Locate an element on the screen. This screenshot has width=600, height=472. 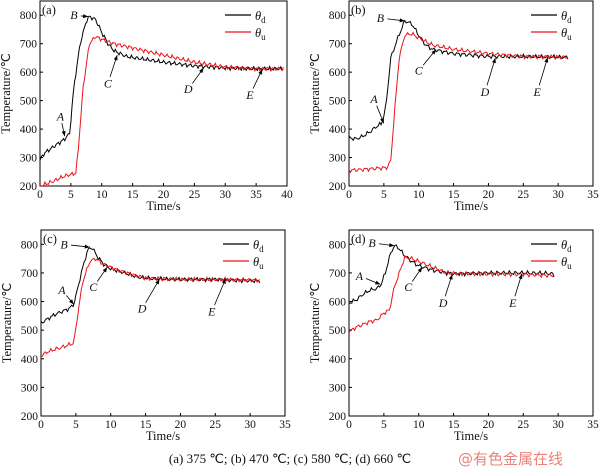
panel-label: (a) is located at coordinates (49, 10).